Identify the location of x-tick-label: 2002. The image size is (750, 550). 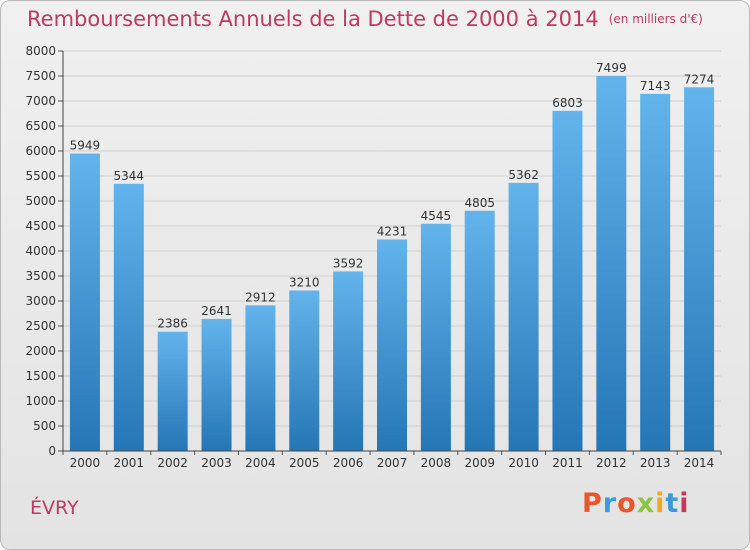
(172, 463).